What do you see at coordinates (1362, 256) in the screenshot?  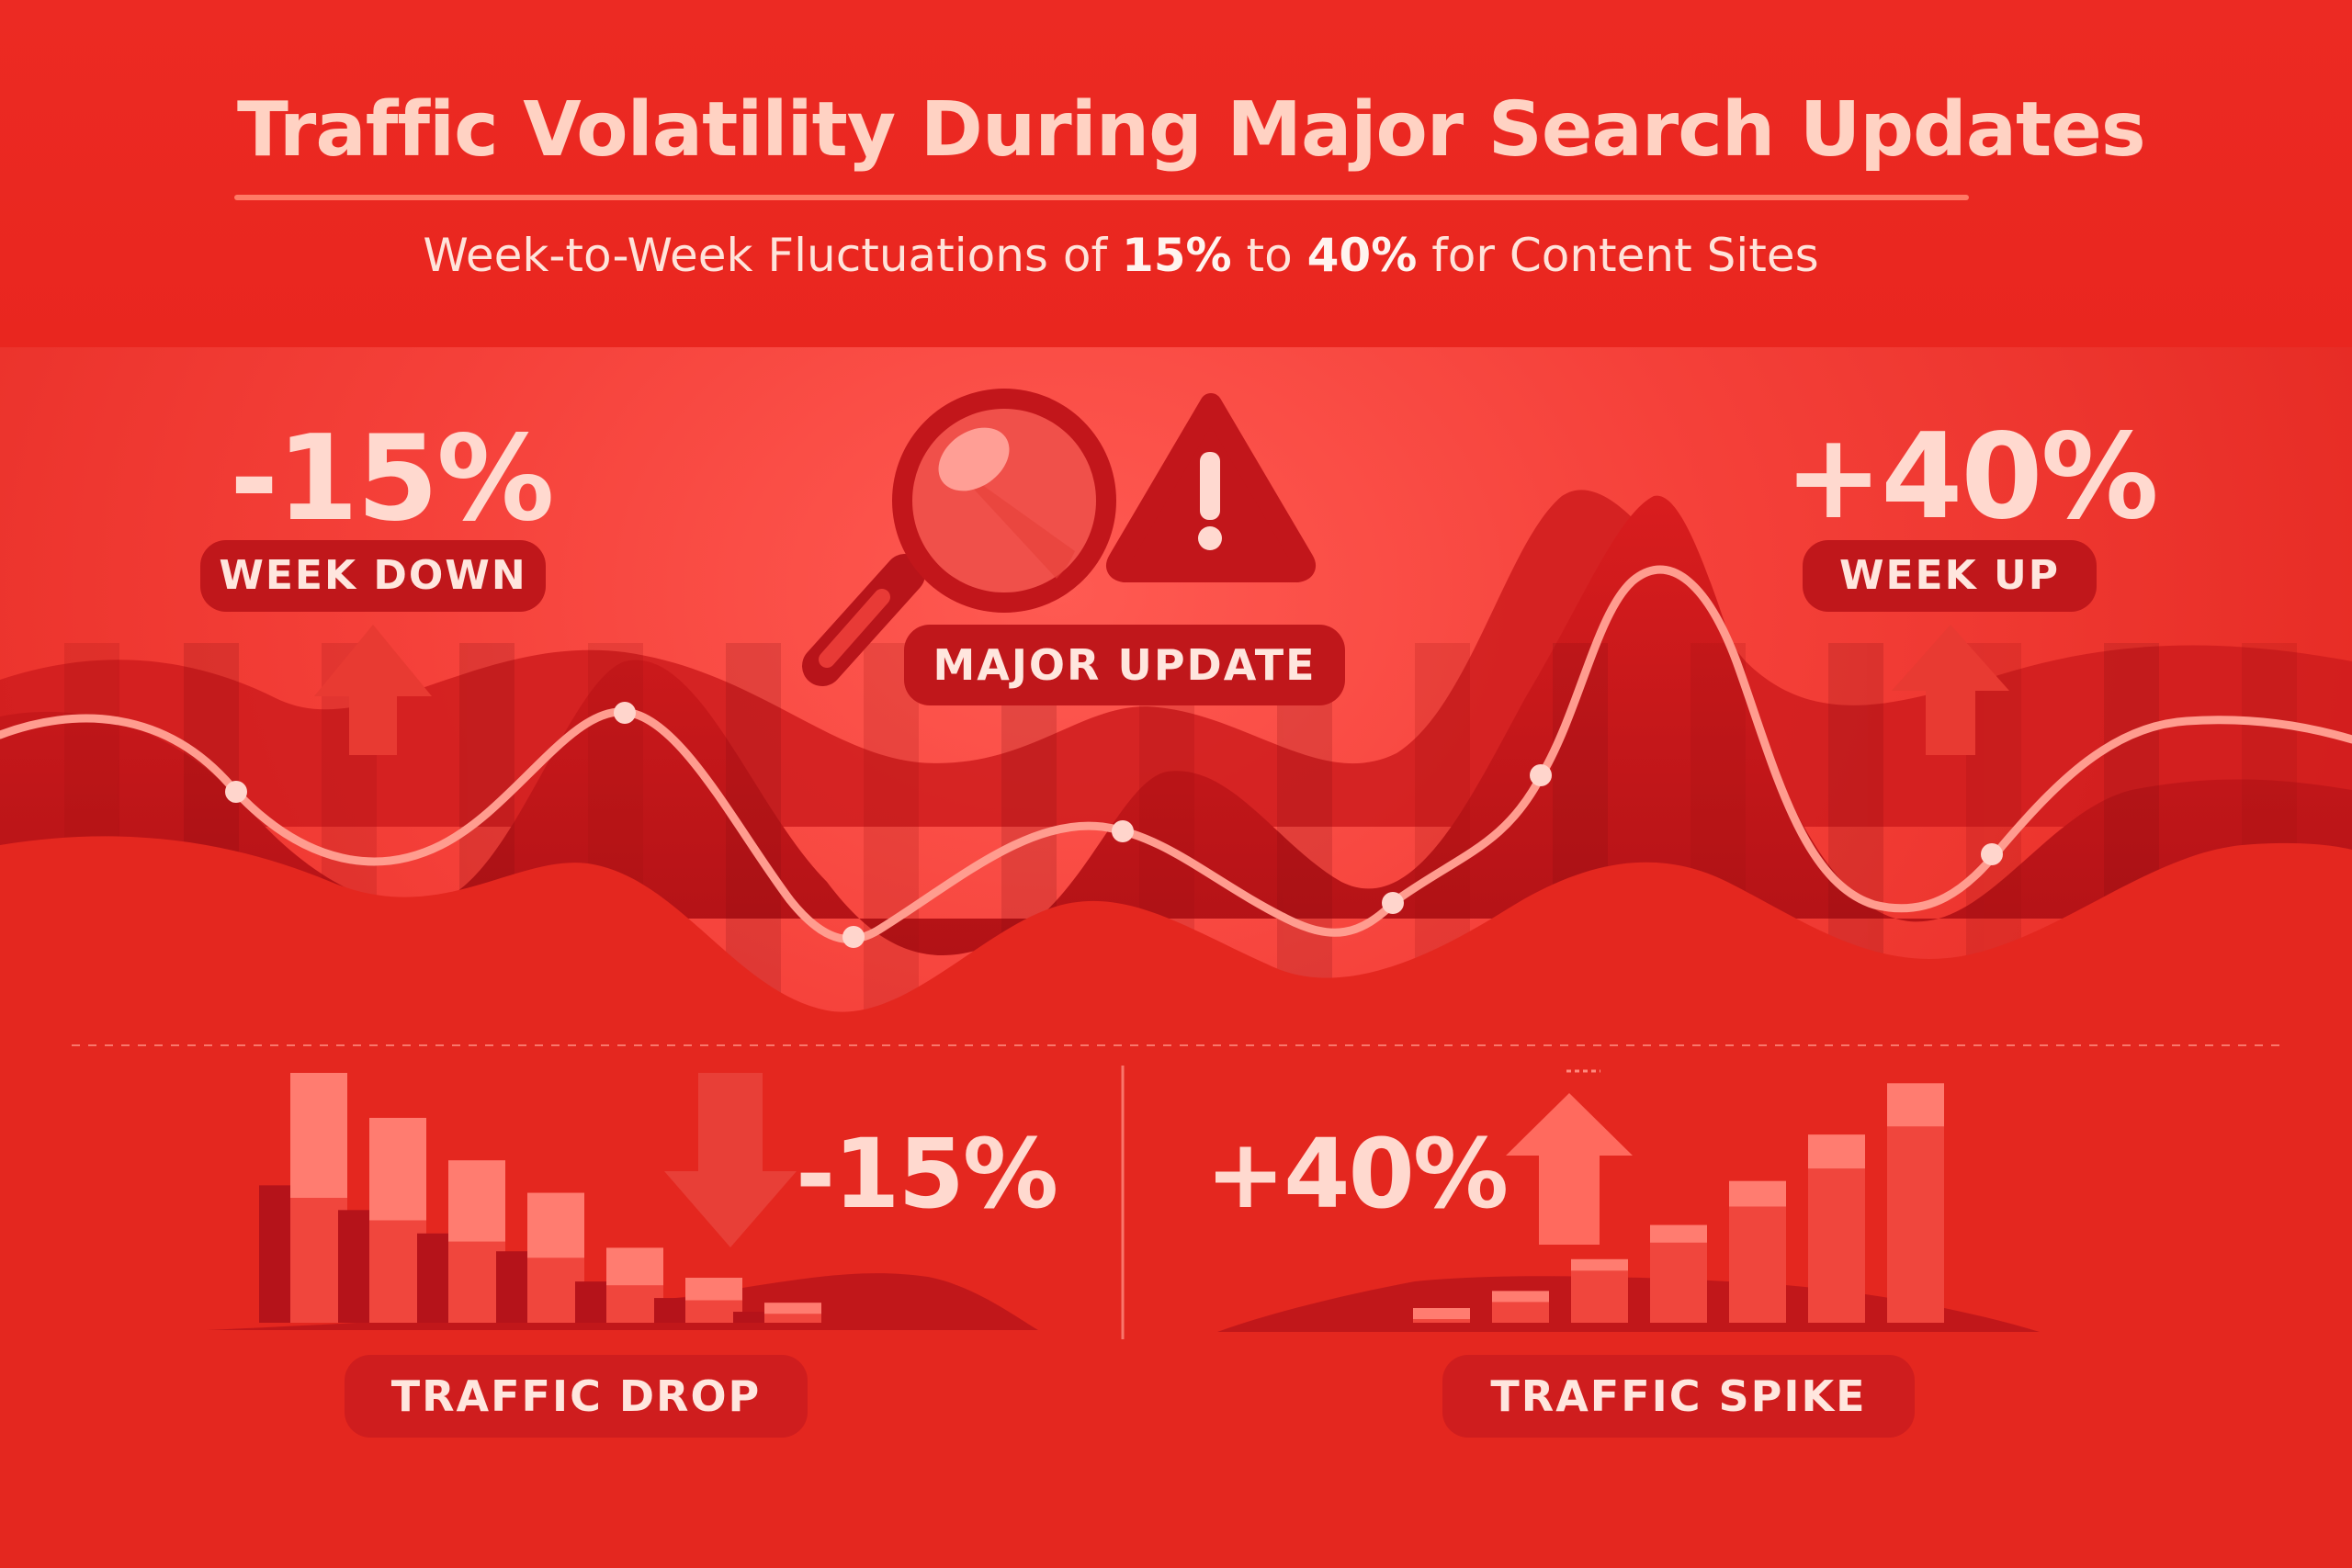 I see `subtitle-high-value: 40%` at bounding box center [1362, 256].